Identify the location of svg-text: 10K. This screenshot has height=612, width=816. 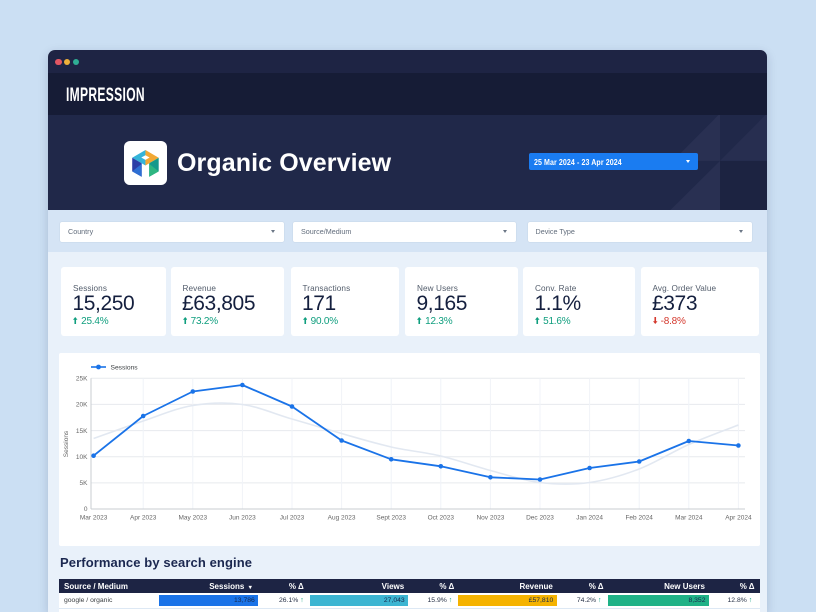
(82, 457).